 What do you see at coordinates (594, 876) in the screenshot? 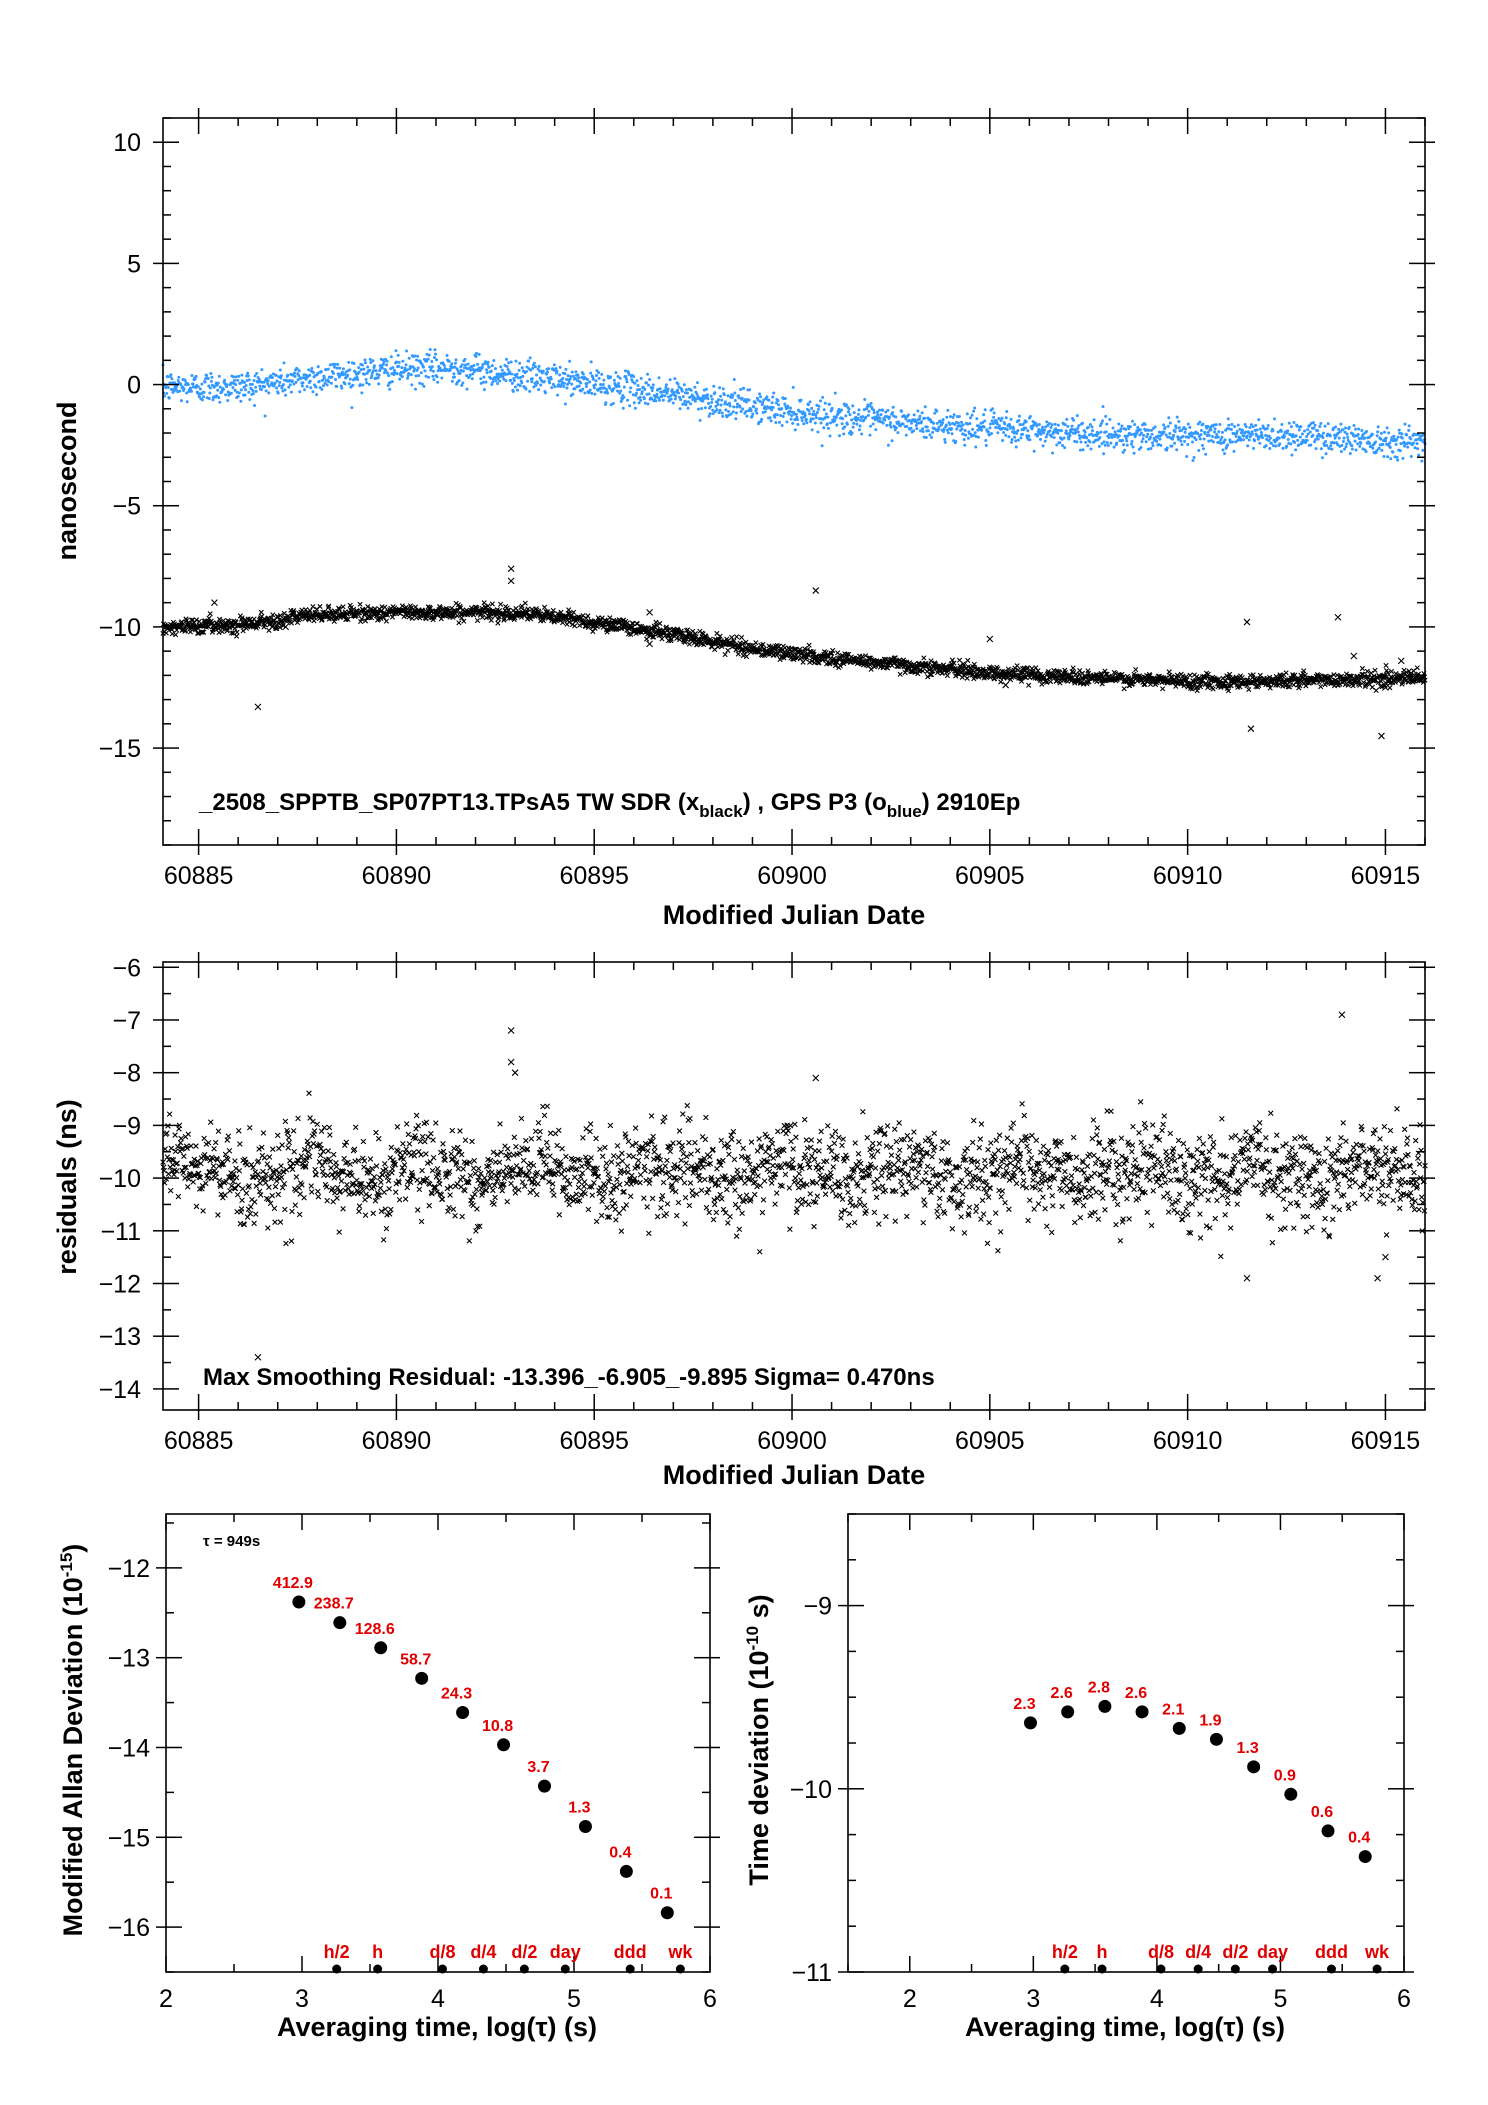
I see `phase-x-tick-label: 60895` at bounding box center [594, 876].